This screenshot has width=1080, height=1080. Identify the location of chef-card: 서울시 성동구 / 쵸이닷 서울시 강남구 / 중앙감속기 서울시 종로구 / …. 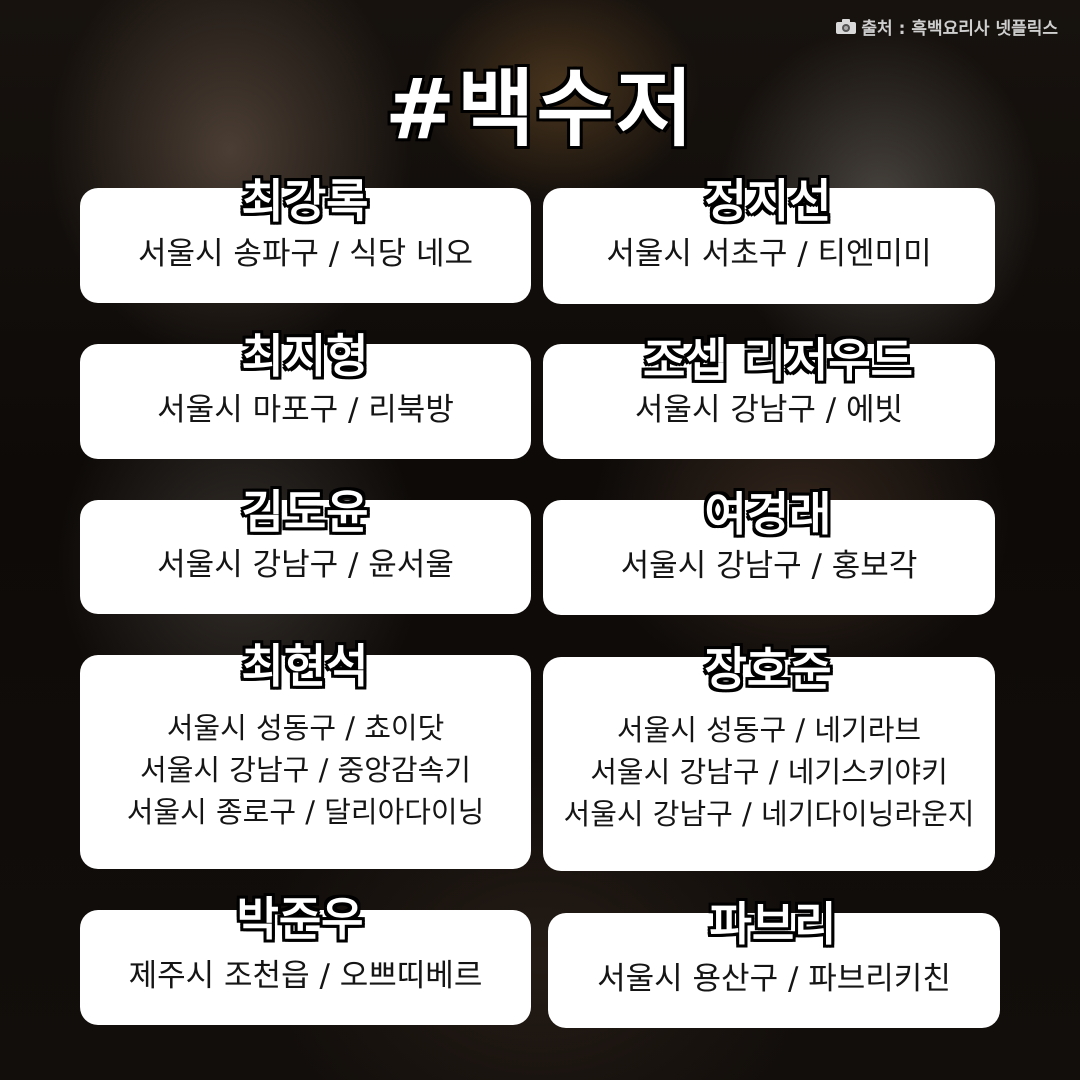
(305, 762).